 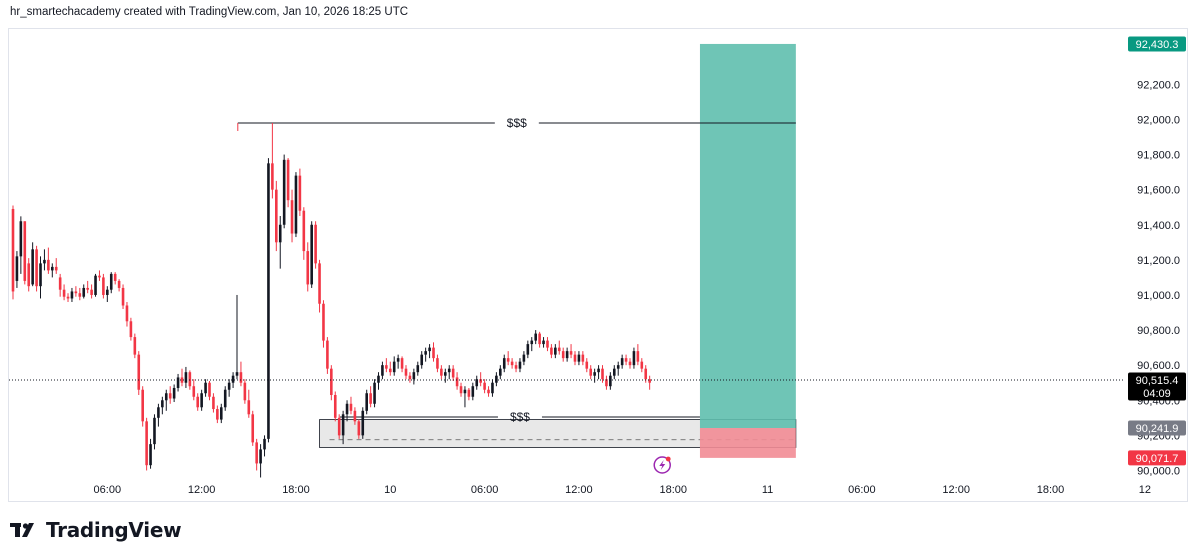 What do you see at coordinates (662, 465) in the screenshot?
I see `lightning-bolt-glyph` at bounding box center [662, 465].